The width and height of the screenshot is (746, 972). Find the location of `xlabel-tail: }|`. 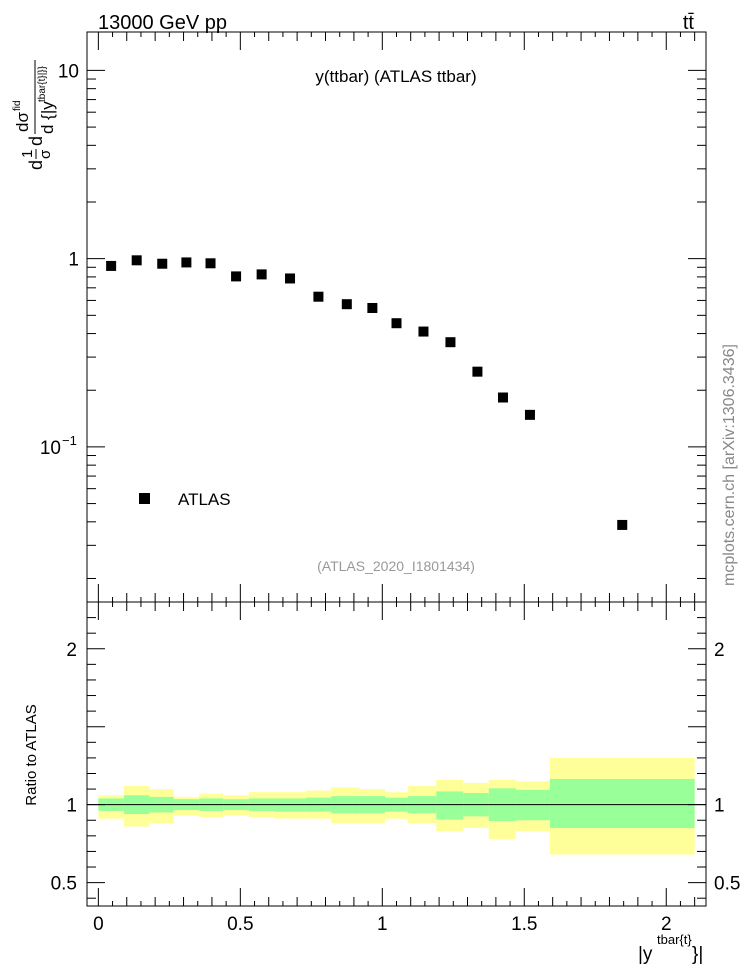

xlabel-tail: }| is located at coordinates (697, 954).